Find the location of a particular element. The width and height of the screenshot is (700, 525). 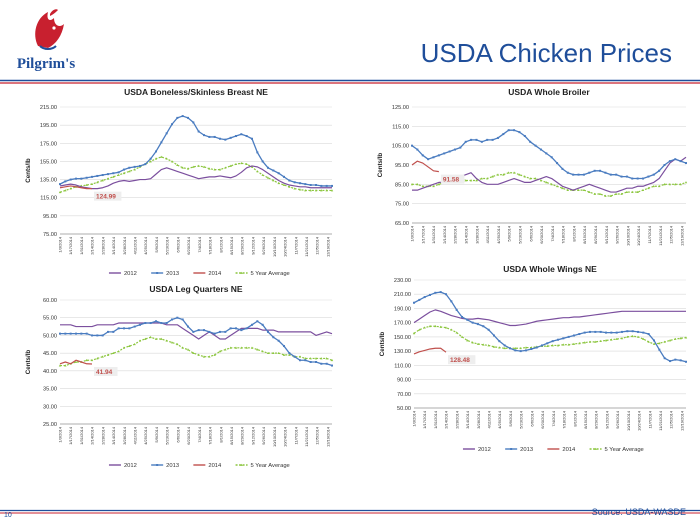

x-tick-label: 10/10/2014 is located at coordinates (274, 436).